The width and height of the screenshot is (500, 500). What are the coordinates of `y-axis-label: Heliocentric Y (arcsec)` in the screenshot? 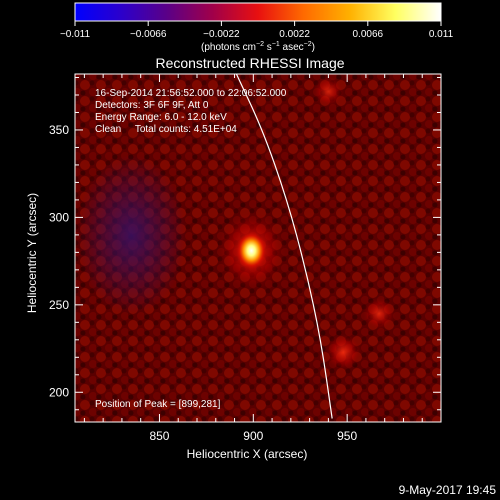 It's located at (32, 253).